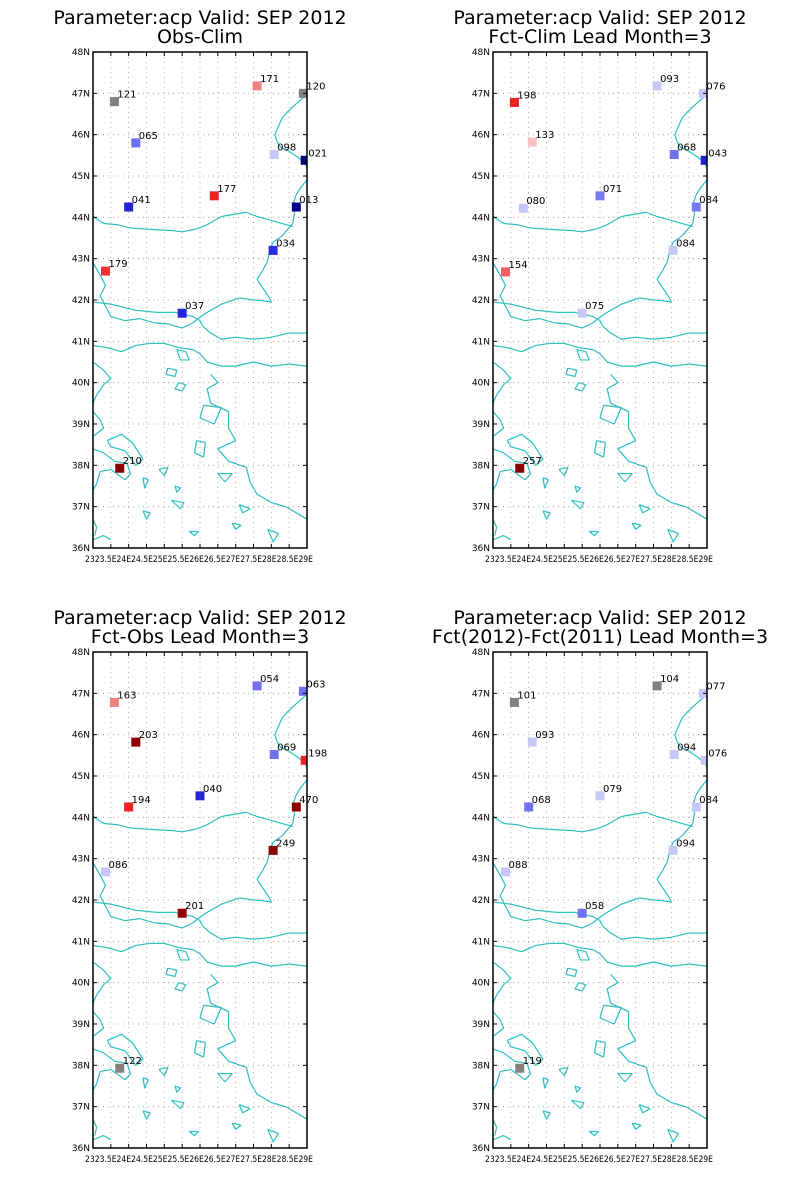  I want to click on station-value-label: 119, so click(532, 1061).